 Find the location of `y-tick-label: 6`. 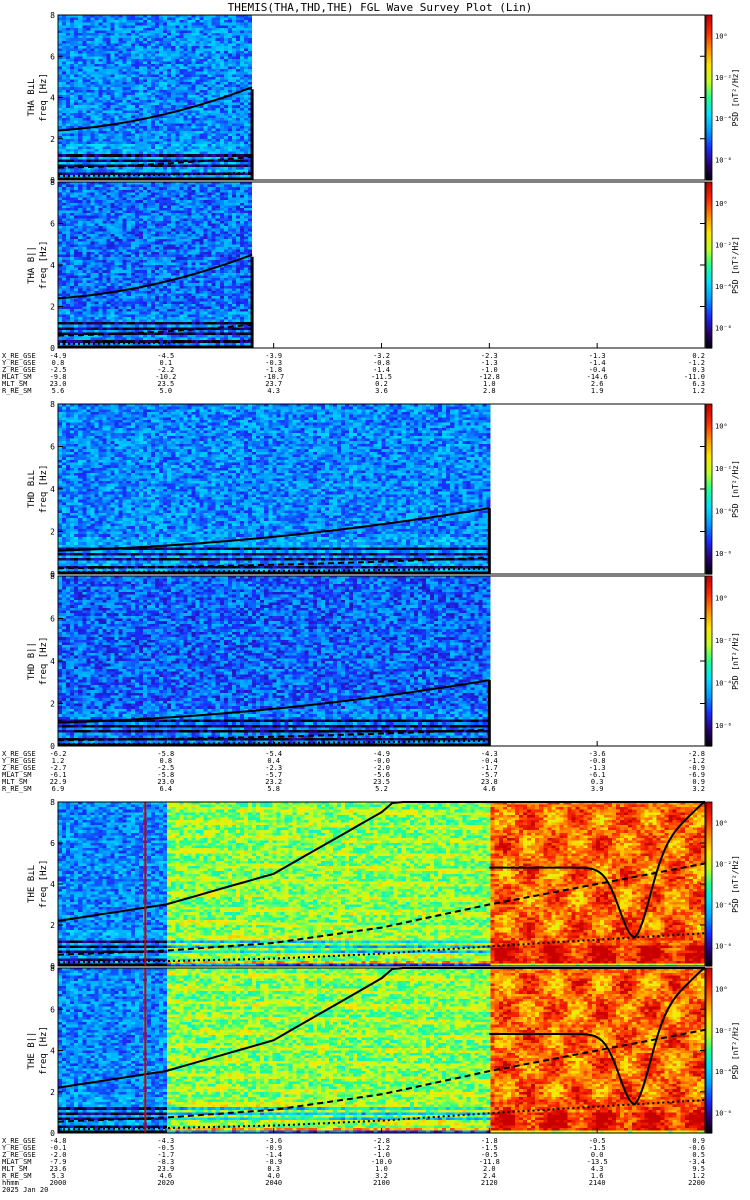

y-tick-label: 6 is located at coordinates (52, 843).